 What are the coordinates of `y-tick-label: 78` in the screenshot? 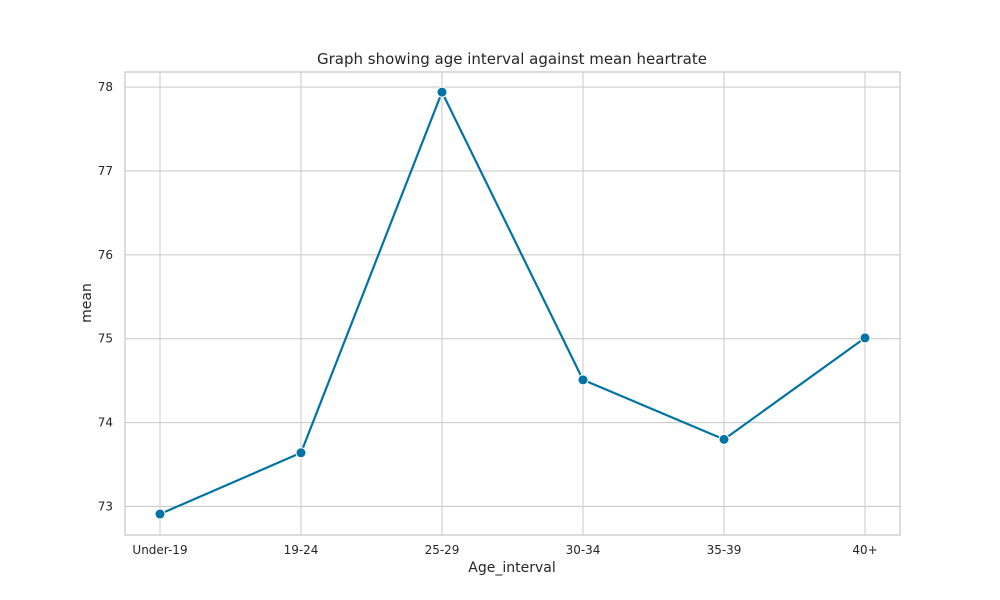 It's located at (105, 87).